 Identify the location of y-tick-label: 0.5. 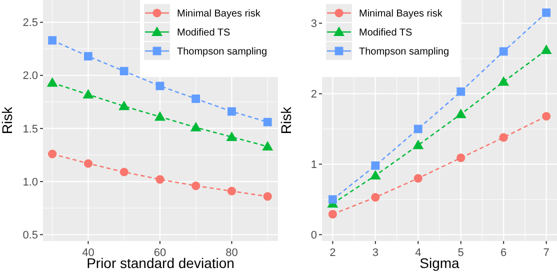
(30, 235).